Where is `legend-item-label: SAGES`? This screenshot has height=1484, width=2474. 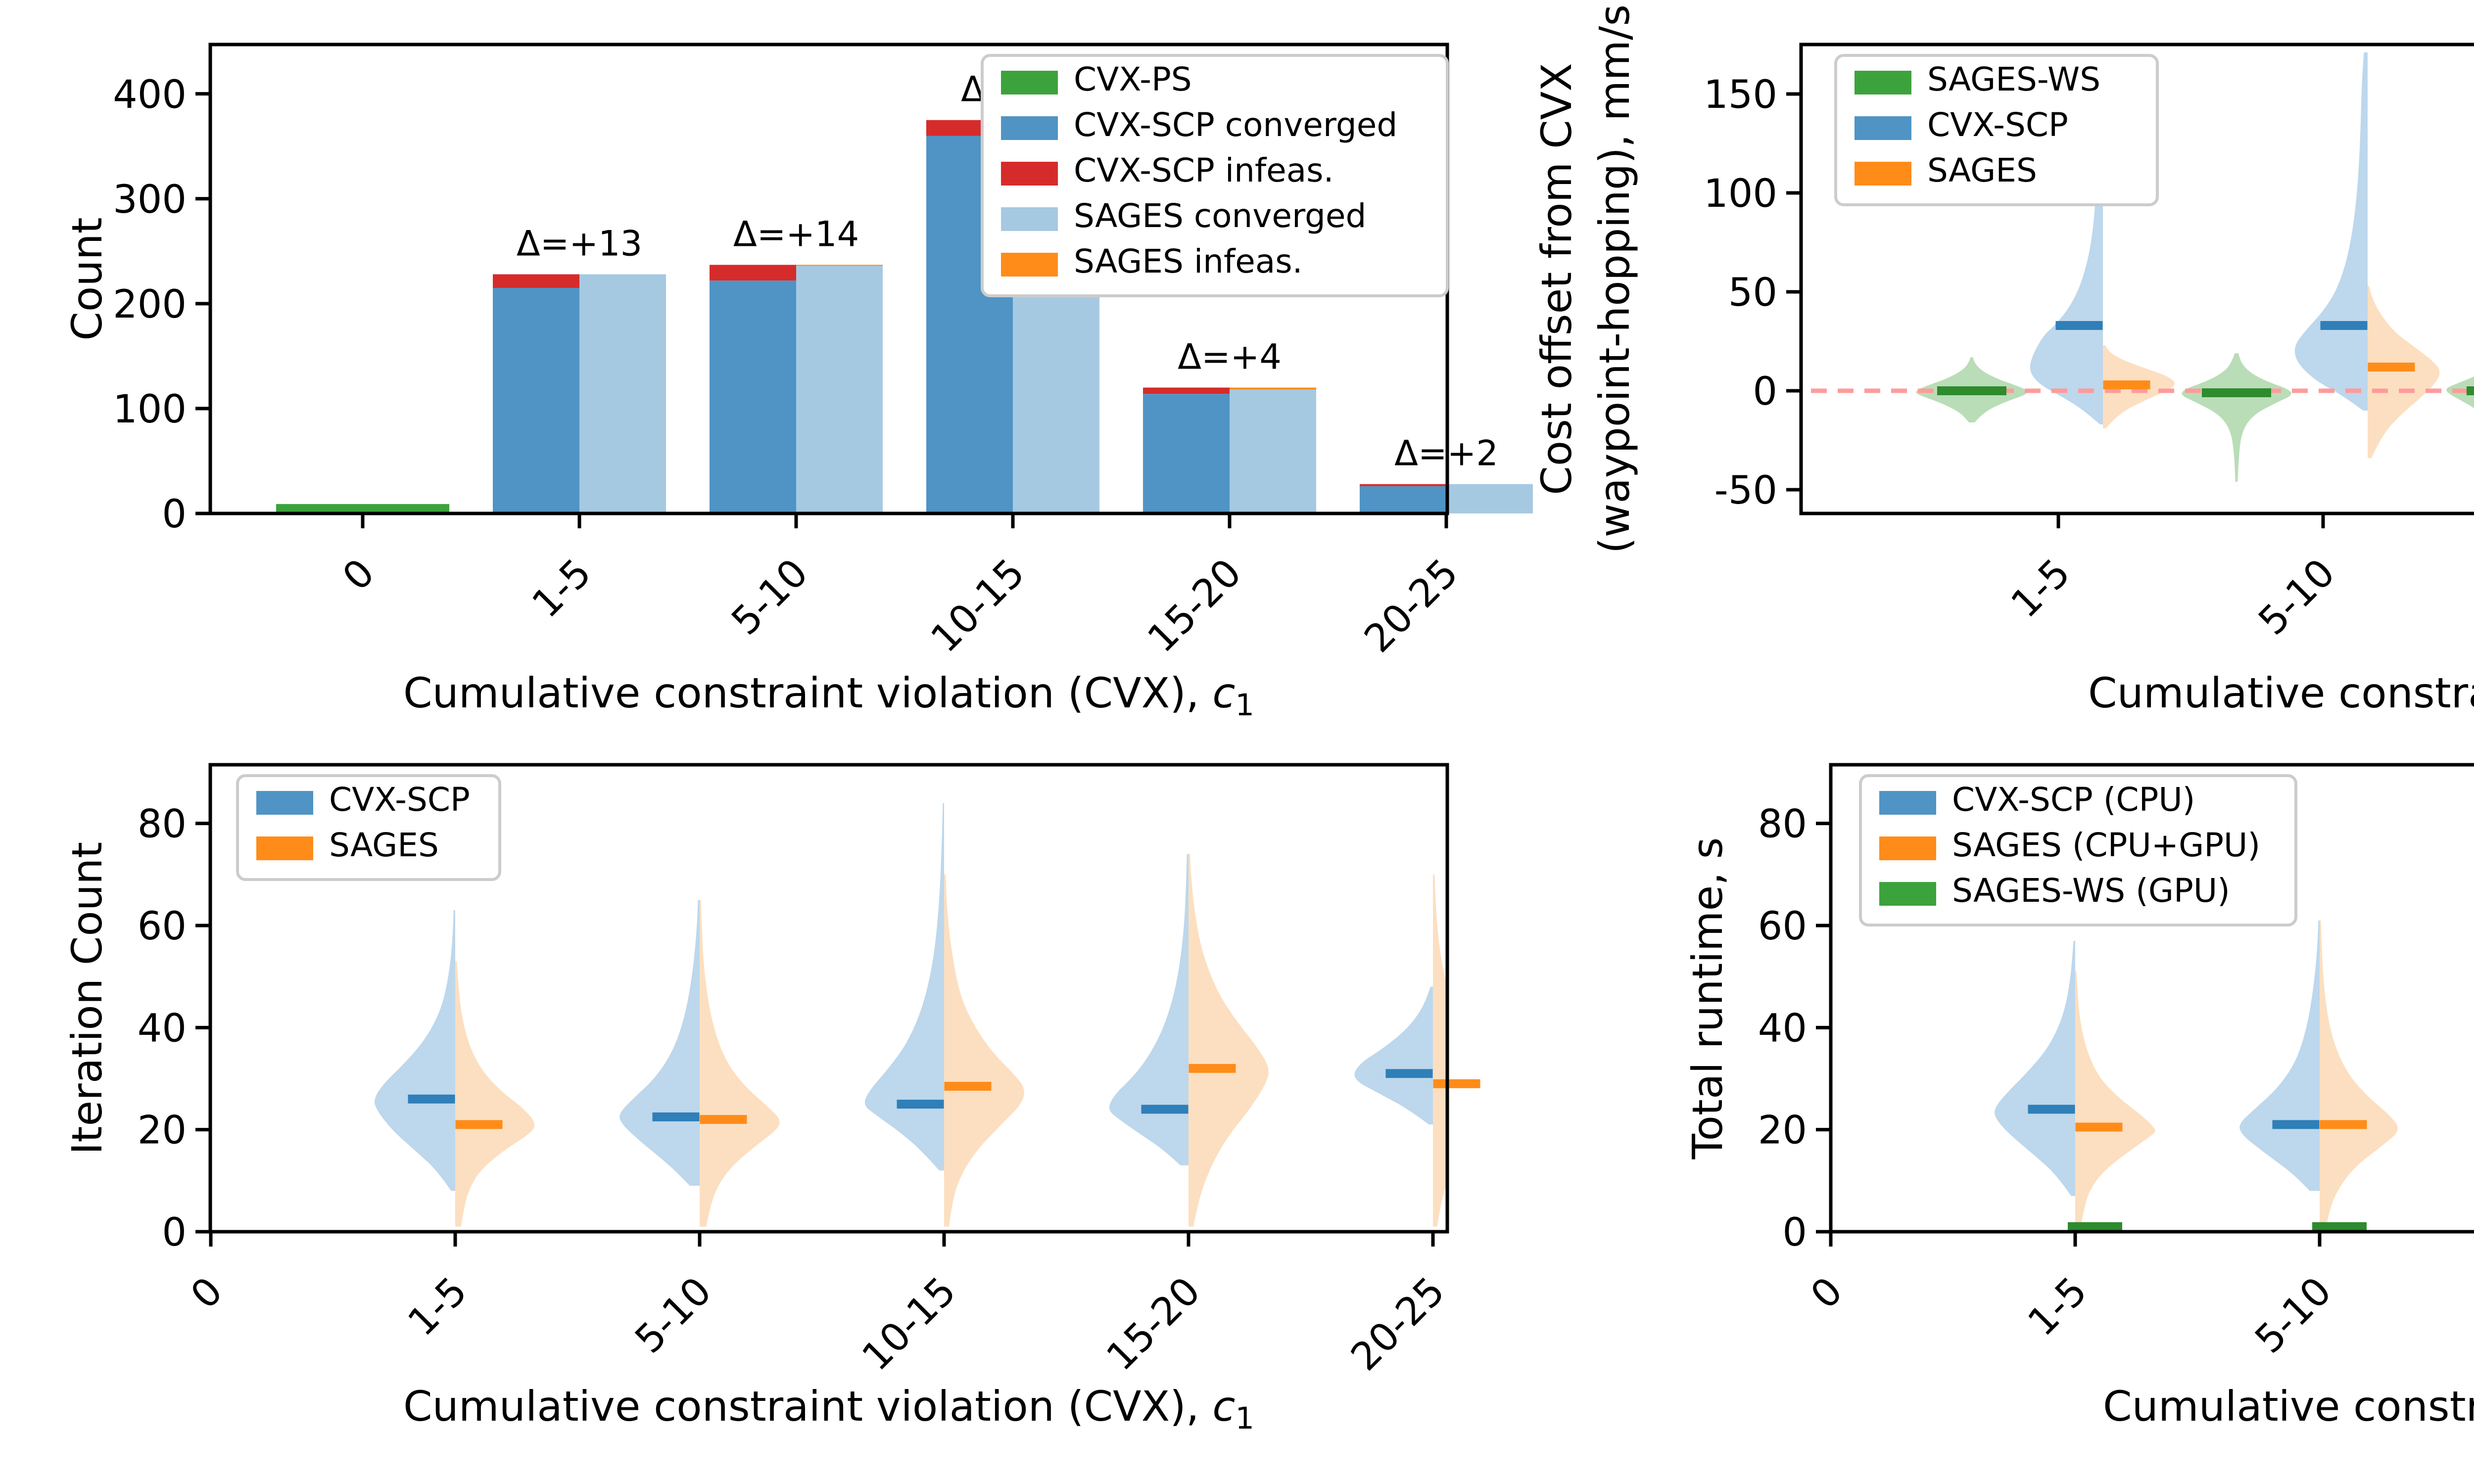
legend-item-label: SAGES is located at coordinates (384, 845).